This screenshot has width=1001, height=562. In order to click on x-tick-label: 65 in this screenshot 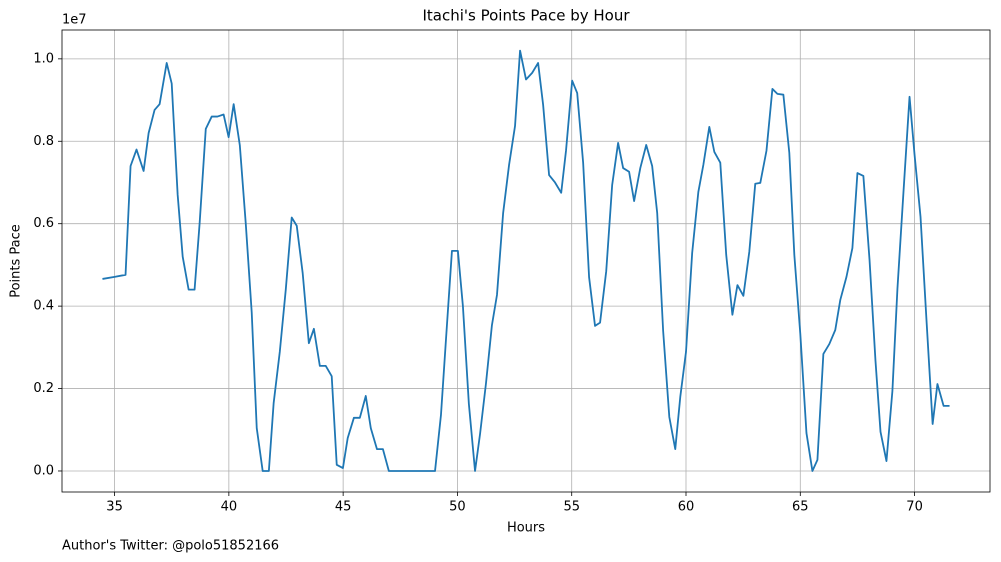, I will do `click(800, 507)`.